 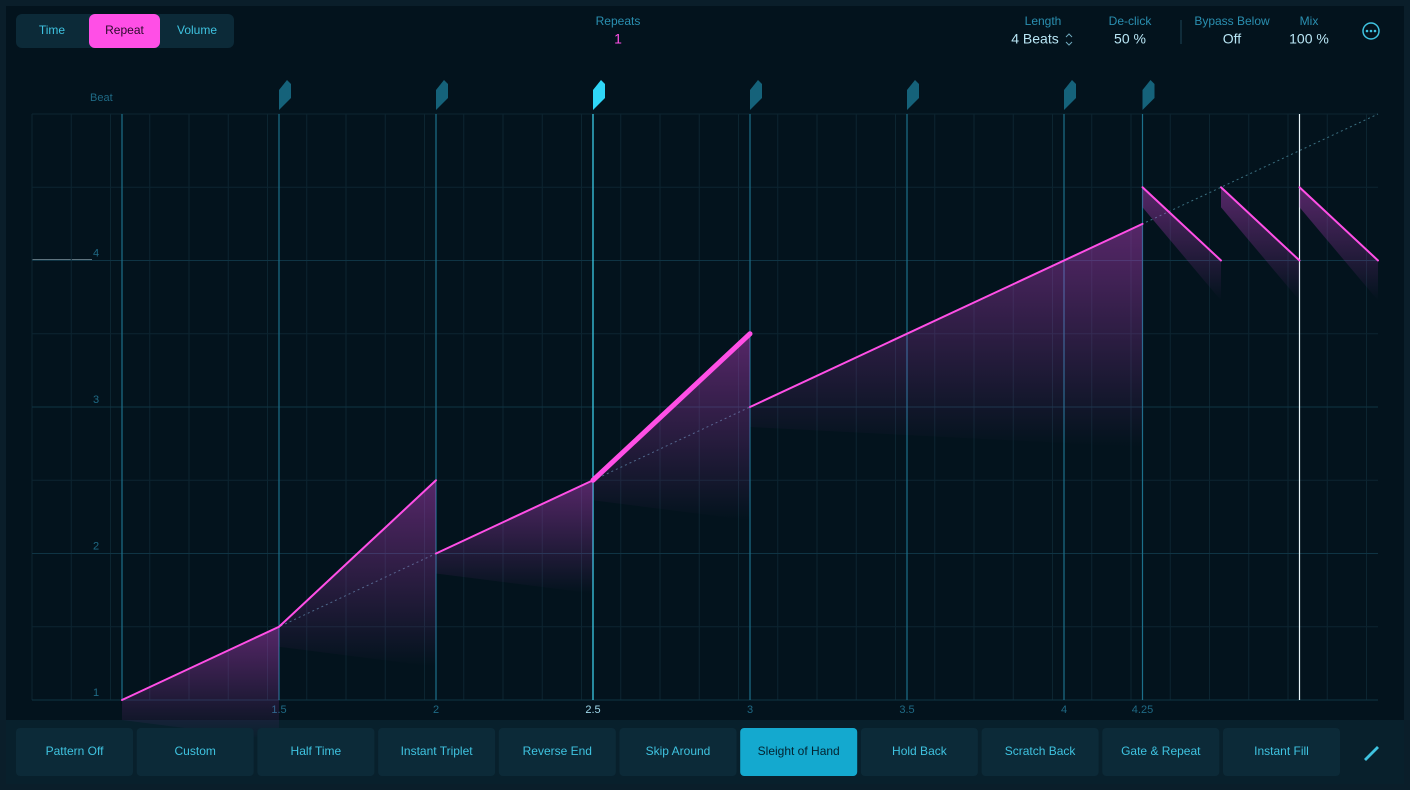 I want to click on x-tick-label: 4.25, so click(x=1142, y=710).